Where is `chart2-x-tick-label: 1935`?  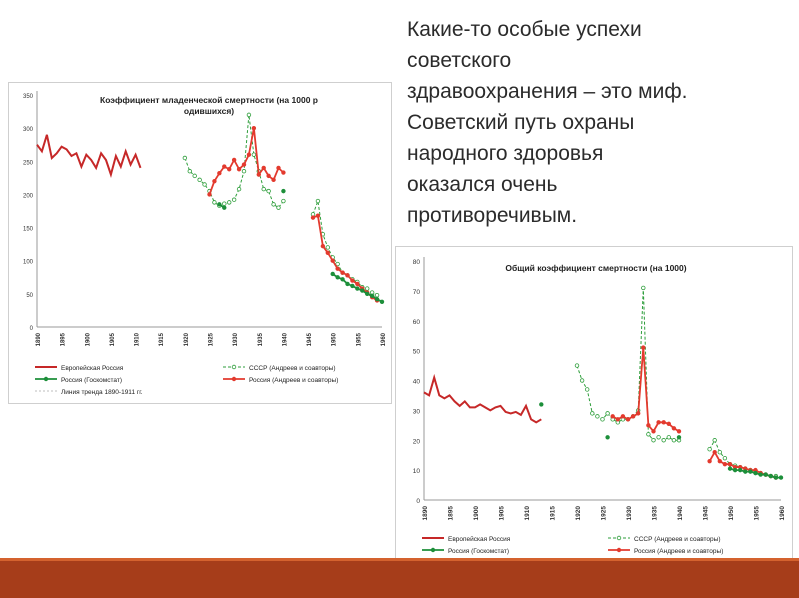
chart2-x-tick-label: 1935 is located at coordinates (655, 513).